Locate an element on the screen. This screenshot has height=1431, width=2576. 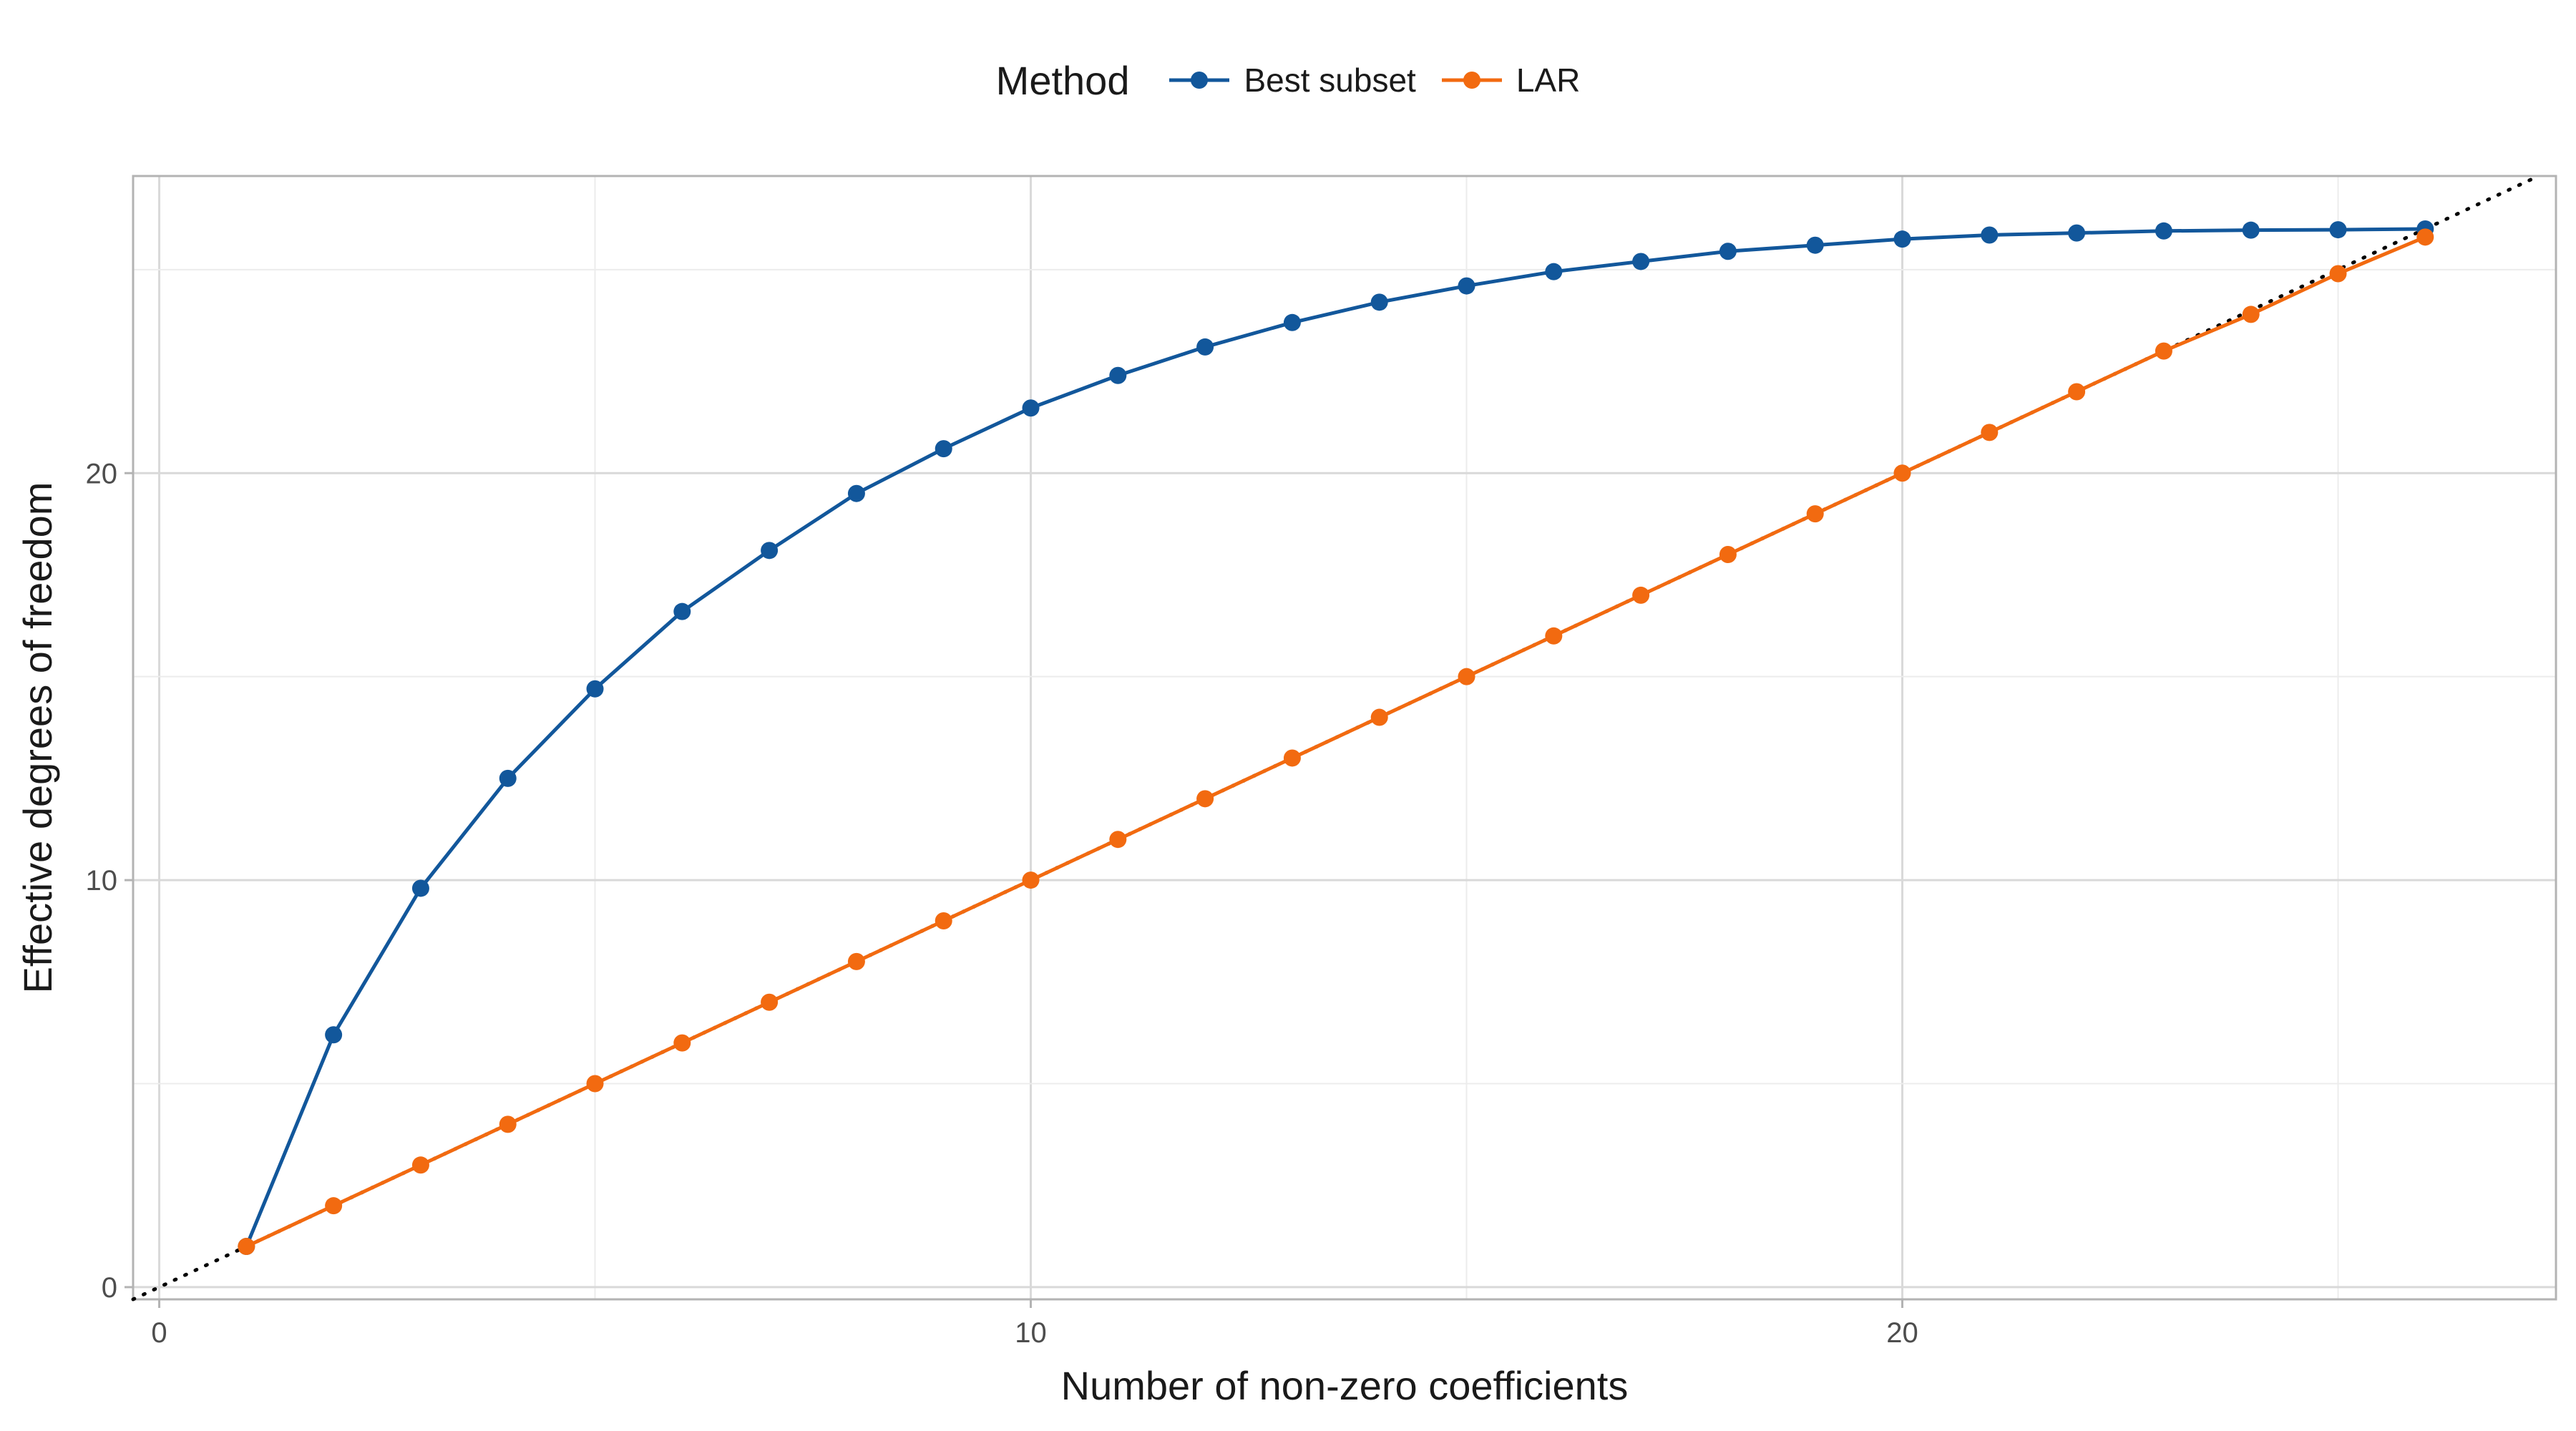
x-tick-label: 10 is located at coordinates (1031, 1333).